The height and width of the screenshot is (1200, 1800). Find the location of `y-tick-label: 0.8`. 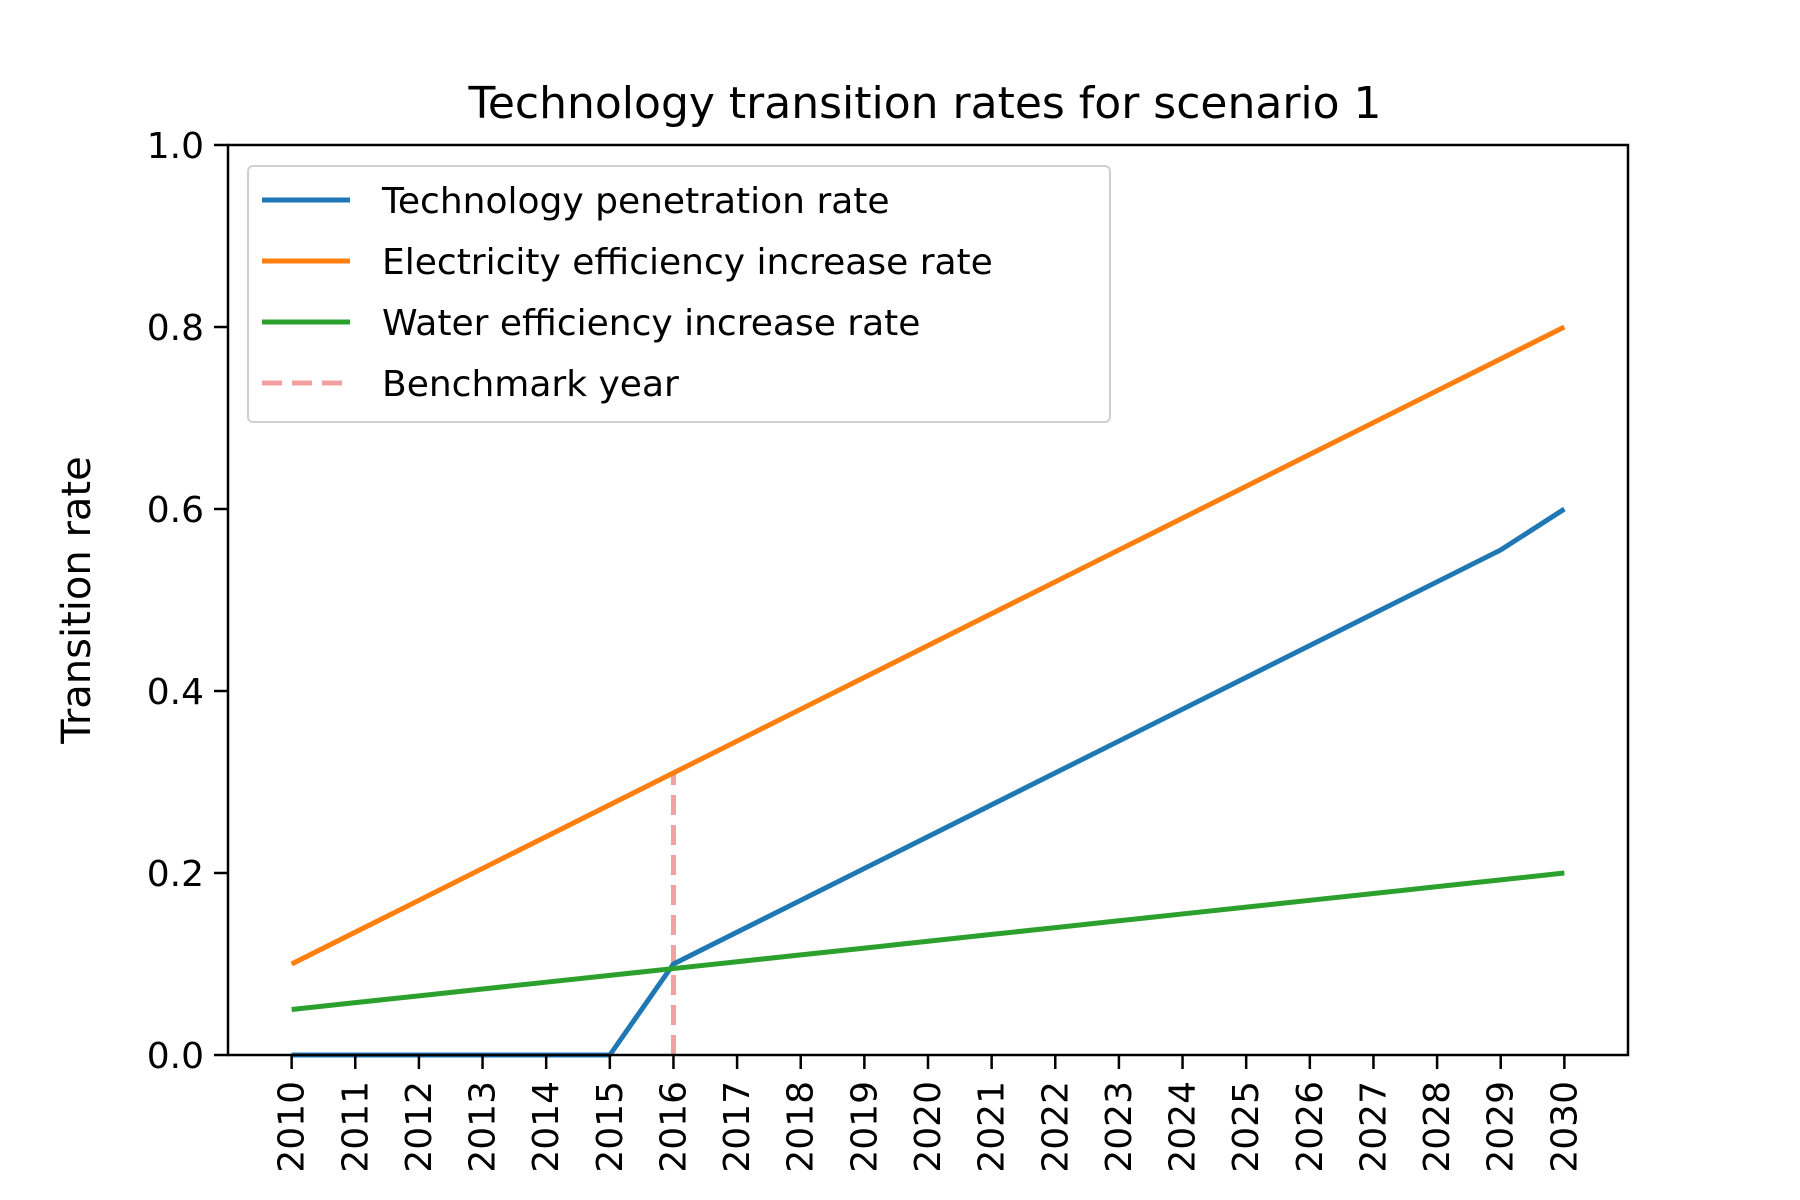

y-tick-label: 0.8 is located at coordinates (175, 328).